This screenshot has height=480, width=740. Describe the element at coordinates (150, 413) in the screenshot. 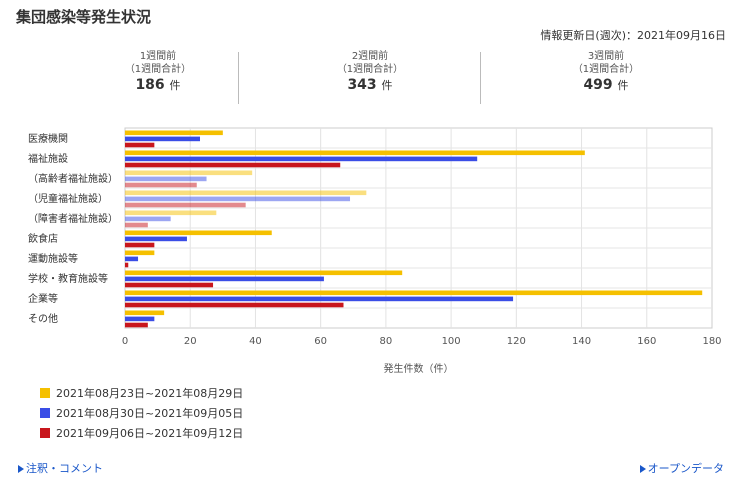

I see `legend-label: 2021年08月30日~2021年09月05日` at that location.